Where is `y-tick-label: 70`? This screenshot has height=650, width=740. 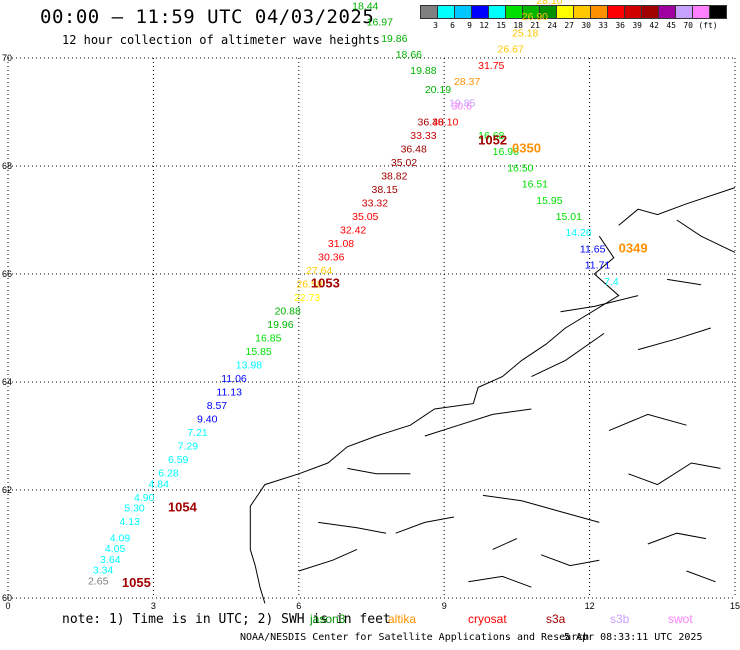
y-tick-label: 70 is located at coordinates (7, 58).